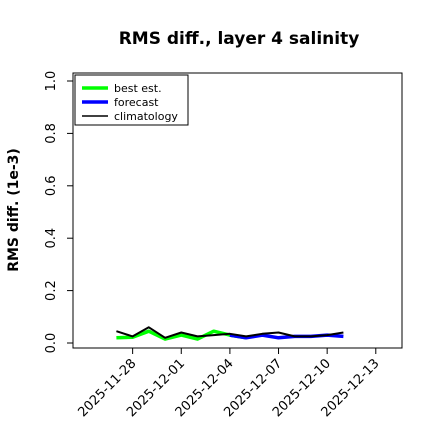 This screenshot has width=440, height=440. What do you see at coordinates (14, 210) in the screenshot?
I see `y-axis-label: RMS diff. (1e-3)` at bounding box center [14, 210].